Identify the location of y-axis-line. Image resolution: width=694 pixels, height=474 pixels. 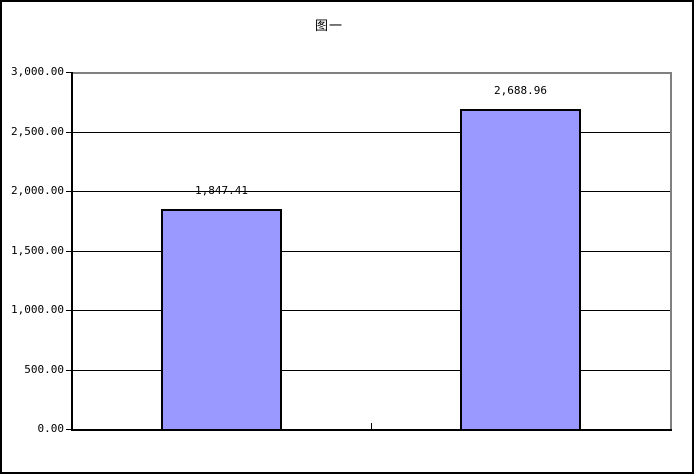
(72, 251).